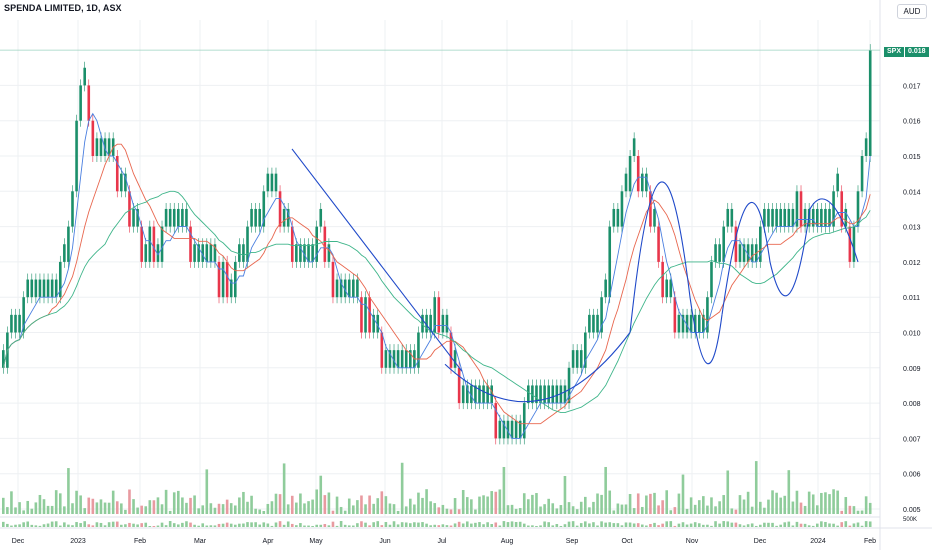 The width and height of the screenshot is (932, 550). Describe the element at coordinates (912, 11) in the screenshot. I see `currency-button: AUD` at that location.